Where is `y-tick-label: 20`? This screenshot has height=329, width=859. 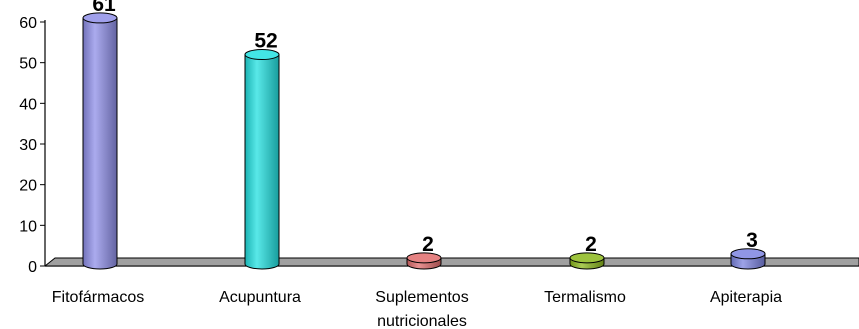 y-tick-label: 20 is located at coordinates (28, 186).